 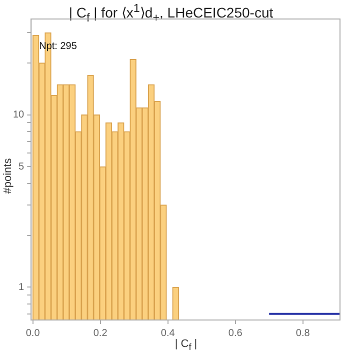 What do you see at coordinates (21, 166) in the screenshot?
I see `y-tick-label: 5` at bounding box center [21, 166].